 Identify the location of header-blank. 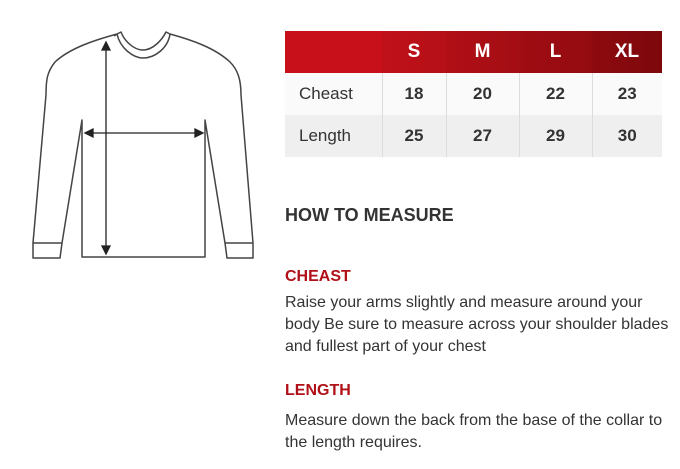
(333, 52).